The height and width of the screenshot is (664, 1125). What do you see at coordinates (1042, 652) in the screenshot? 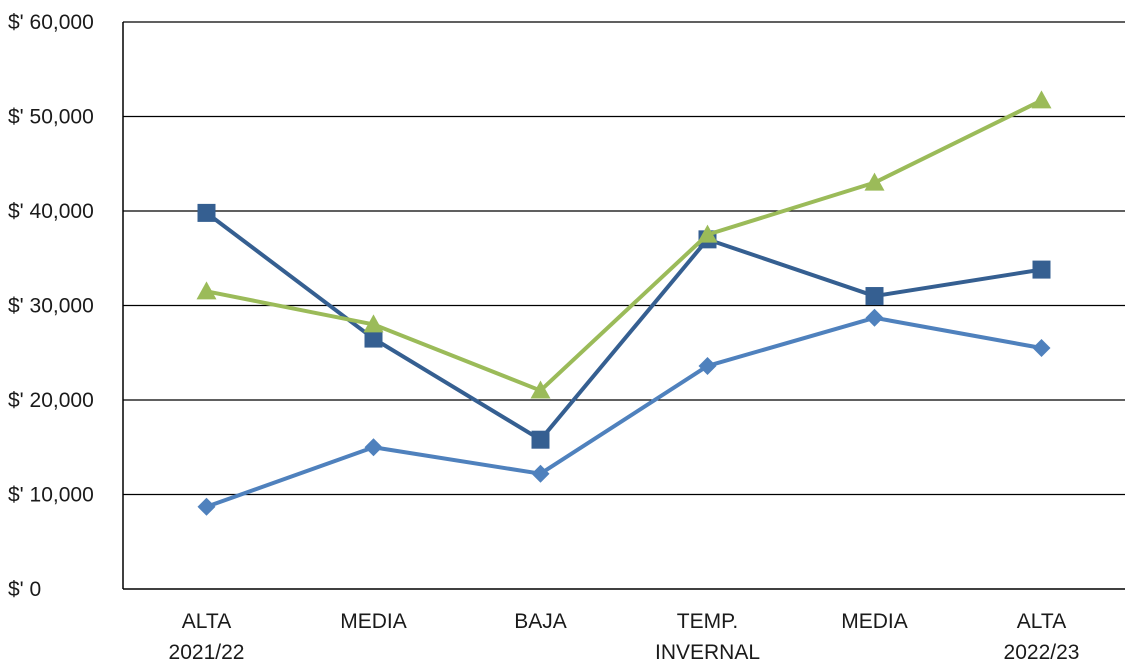
I see `x-tick-label: 2022/23` at bounding box center [1042, 652].